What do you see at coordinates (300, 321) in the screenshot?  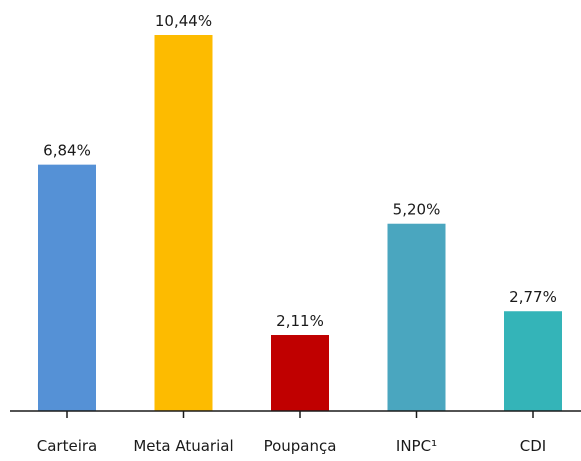 I see `value-label-2: 2,11%` at bounding box center [300, 321].